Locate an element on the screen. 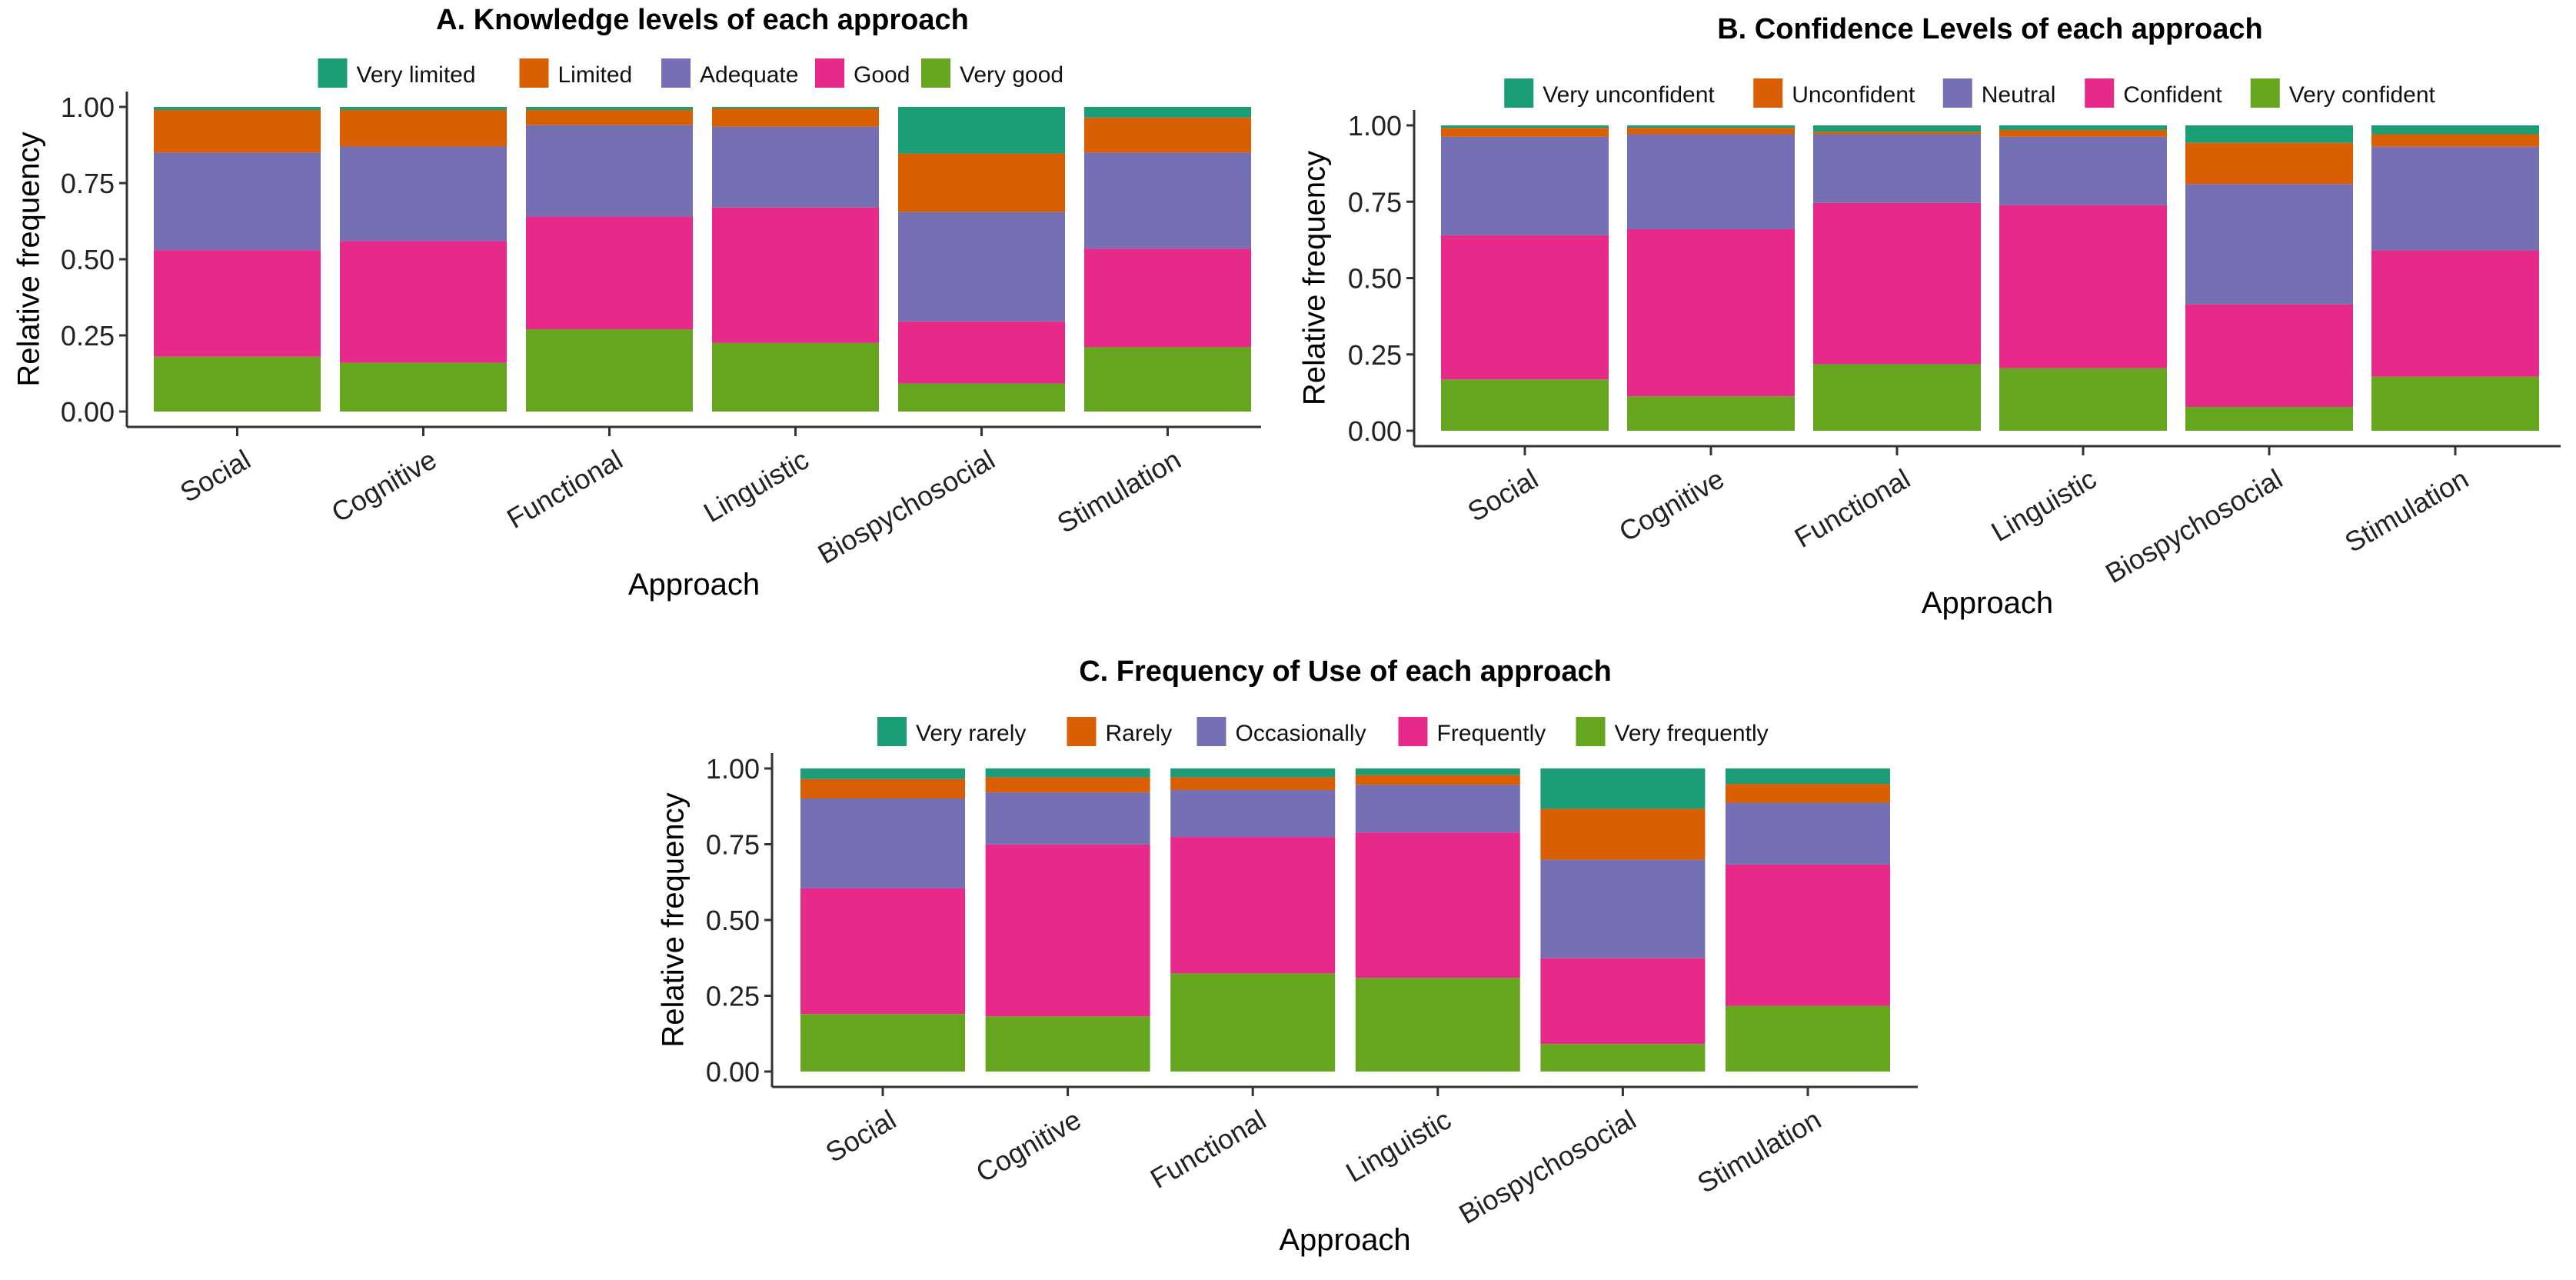 The image size is (2576, 1280). legend-item: Very confident is located at coordinates (2343, 93).